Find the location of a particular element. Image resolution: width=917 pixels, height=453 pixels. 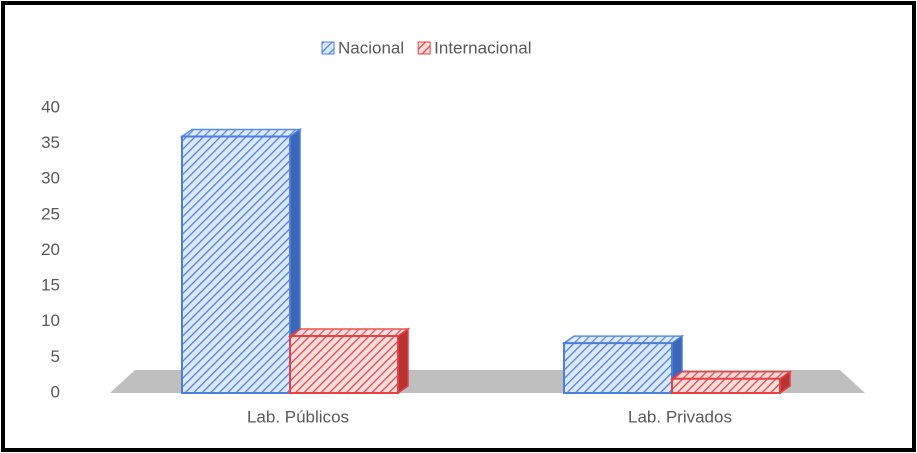

y-tick-label: 5 is located at coordinates (55, 356).